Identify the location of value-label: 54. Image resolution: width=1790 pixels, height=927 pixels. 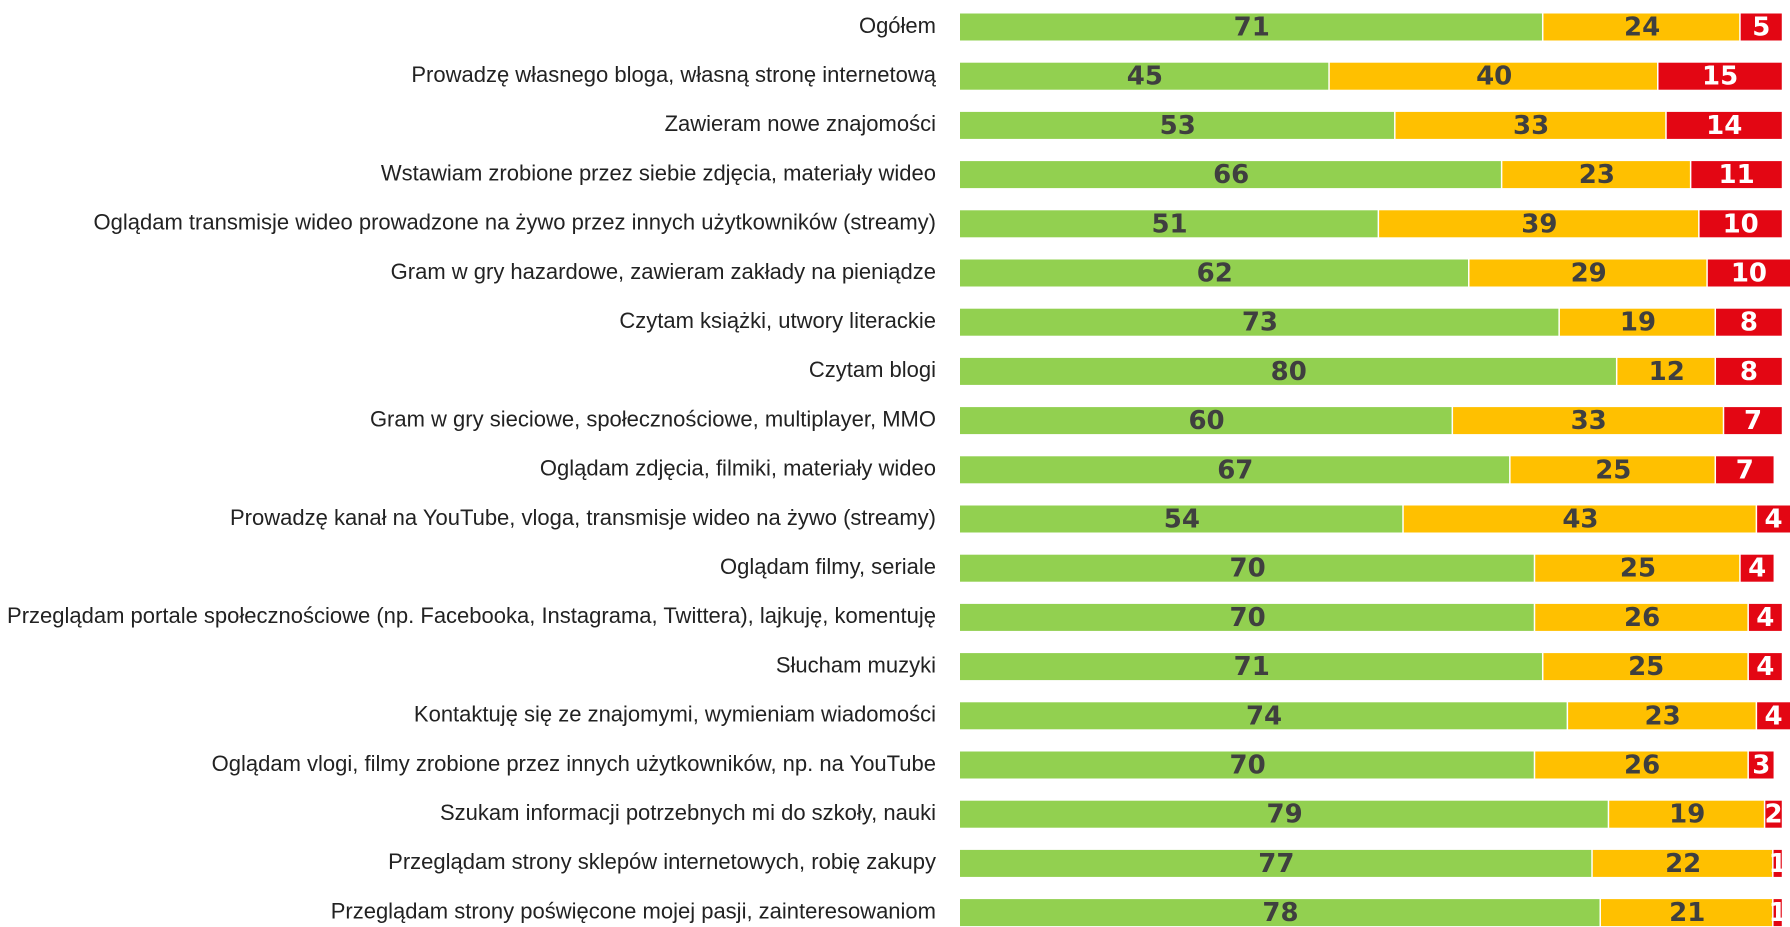
(1182, 520).